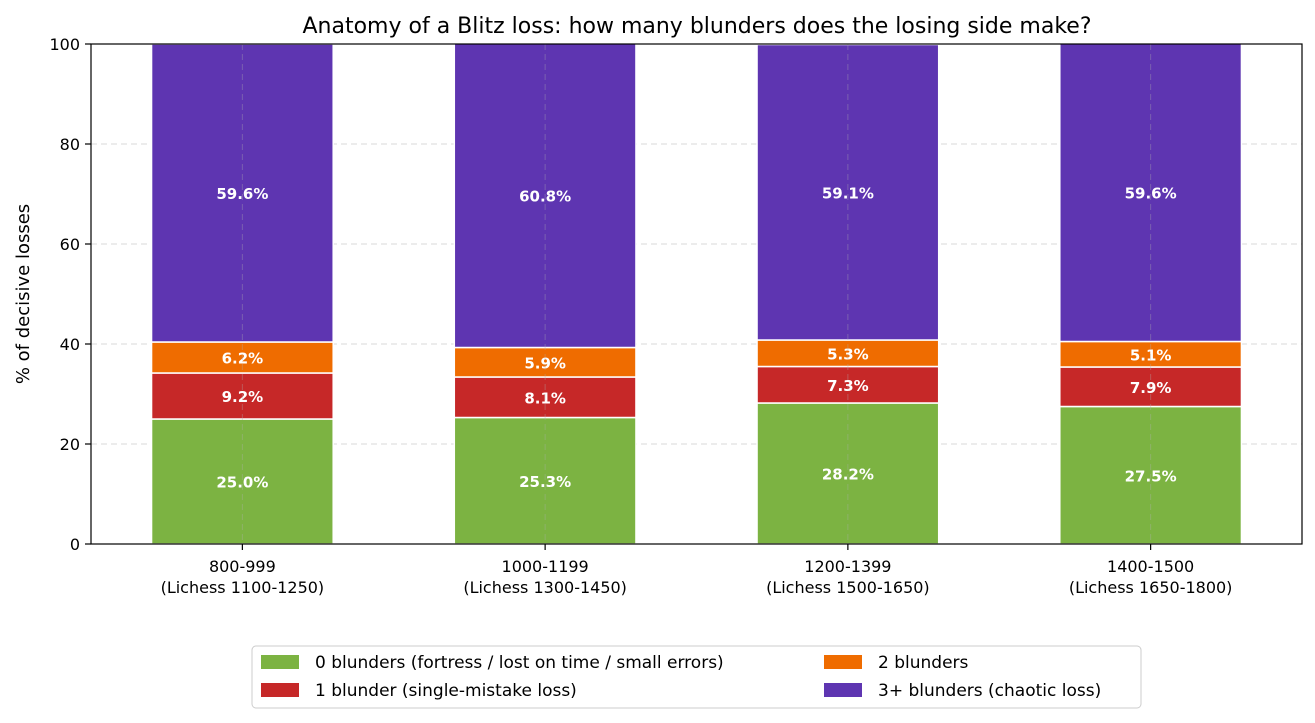 The width and height of the screenshot is (1315, 723). What do you see at coordinates (64, 44) in the screenshot?
I see `y-tick-label: 100` at bounding box center [64, 44].